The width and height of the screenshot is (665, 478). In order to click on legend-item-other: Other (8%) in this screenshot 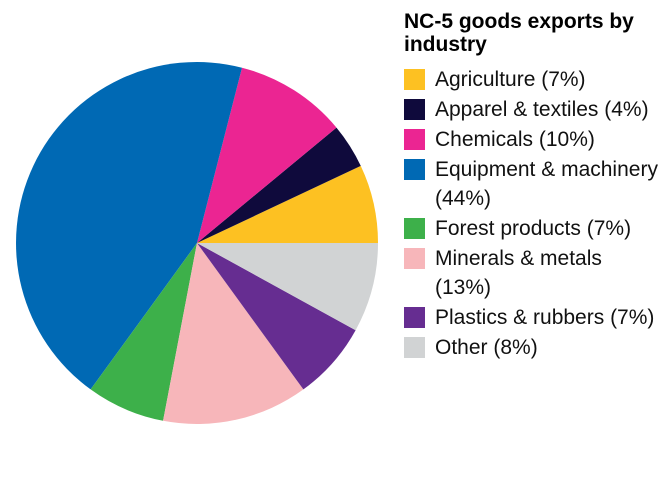, I will do `click(533, 347)`.